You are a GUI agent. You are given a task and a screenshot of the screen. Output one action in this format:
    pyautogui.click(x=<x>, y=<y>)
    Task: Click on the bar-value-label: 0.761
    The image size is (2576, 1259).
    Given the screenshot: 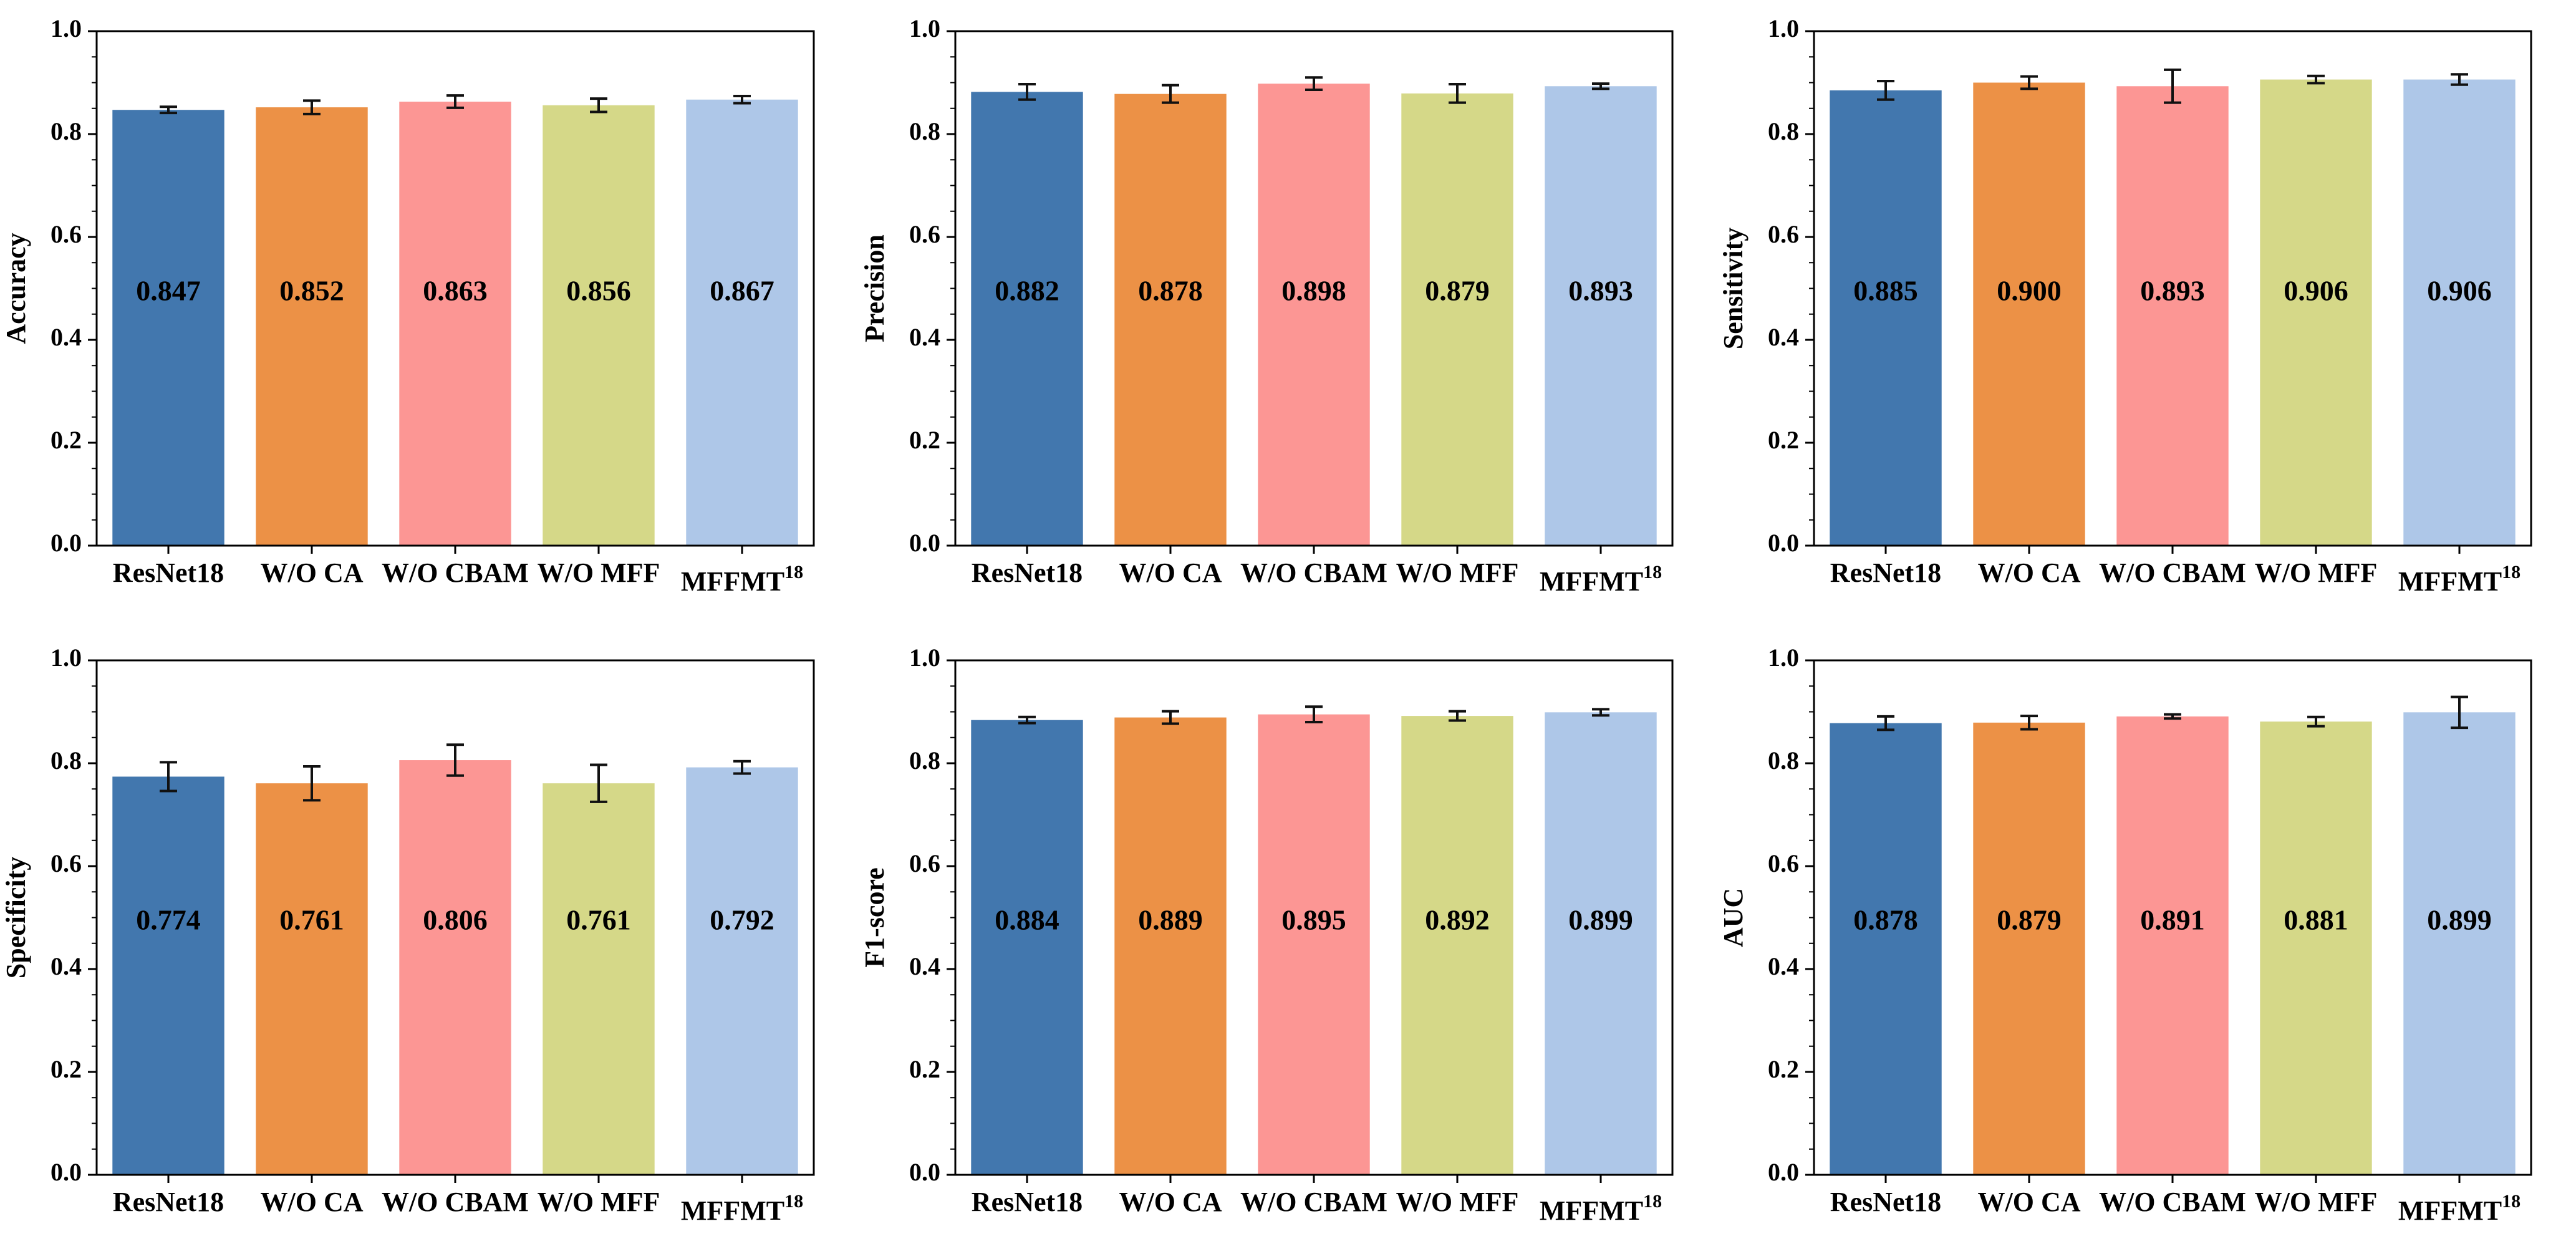 What is the action you would take?
    pyautogui.click(x=311, y=919)
    